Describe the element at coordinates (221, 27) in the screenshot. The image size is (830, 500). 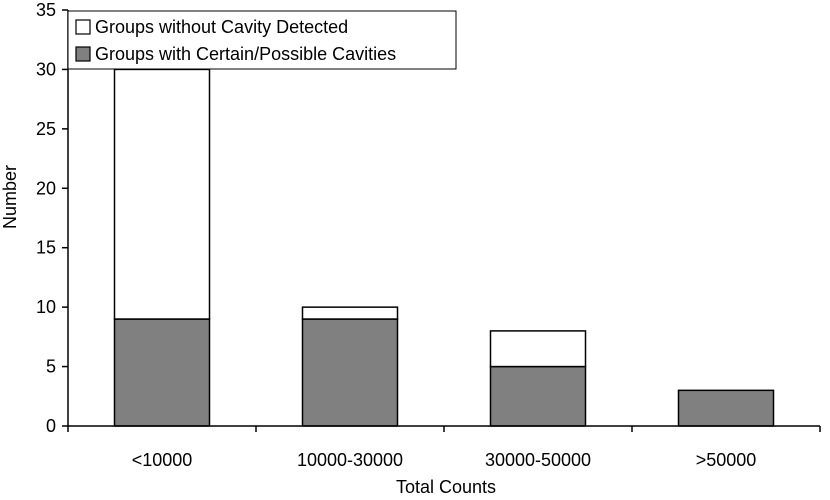
I see `legend-label-1: Groups without Cavity Detected` at that location.